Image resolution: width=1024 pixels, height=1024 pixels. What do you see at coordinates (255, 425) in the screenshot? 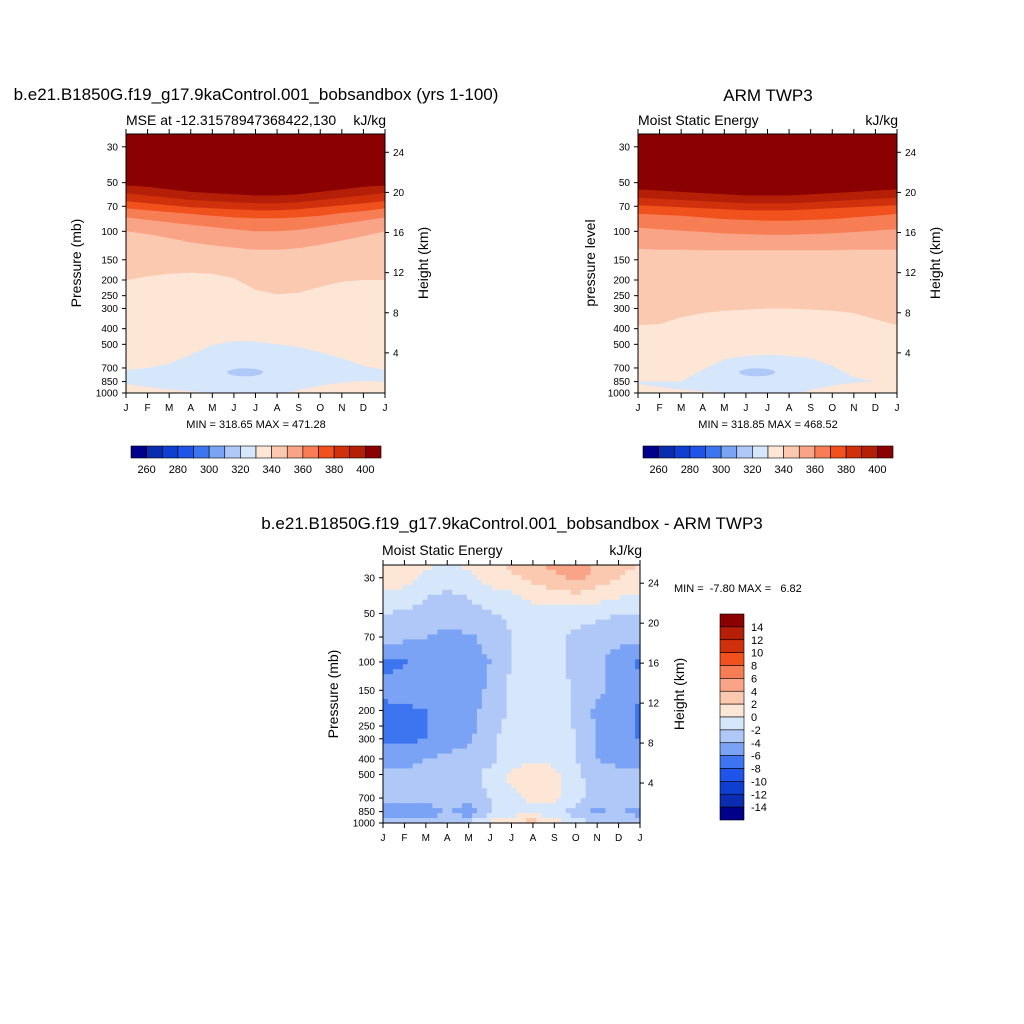
I see `panel1-minmax: MIN = 318.65 MAX = 471.28` at bounding box center [255, 425].